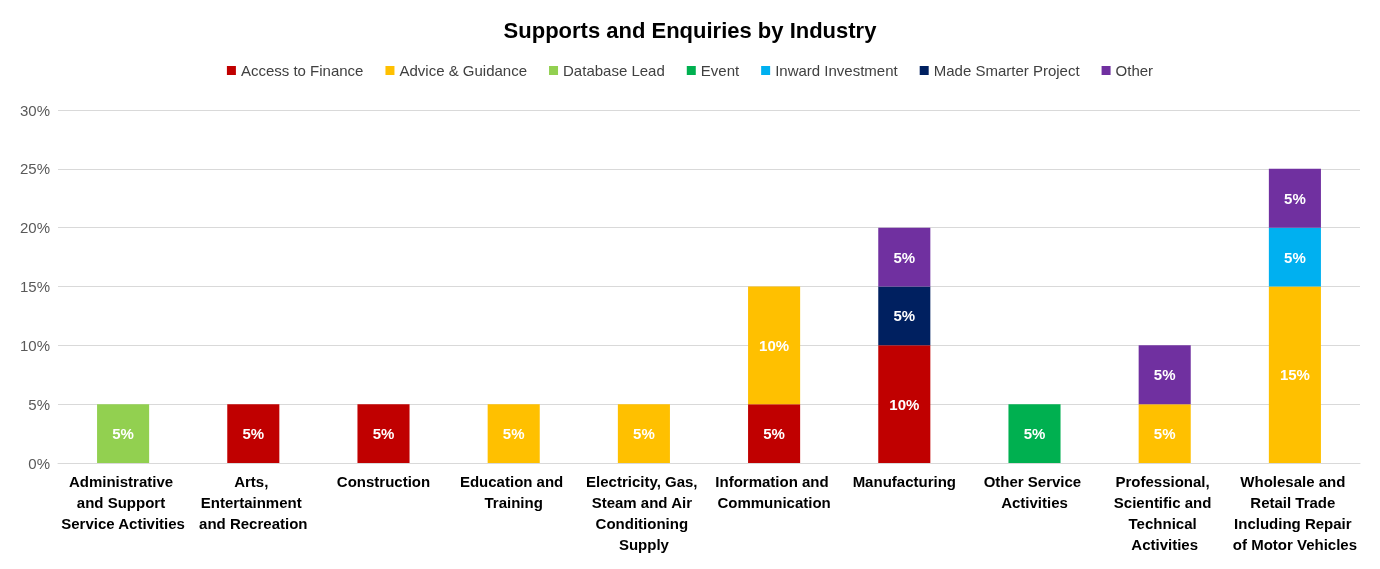 The width and height of the screenshot is (1380, 569). Describe the element at coordinates (690, 30) in the screenshot. I see `chart-title: Supports and Enquiries by Industry` at that location.